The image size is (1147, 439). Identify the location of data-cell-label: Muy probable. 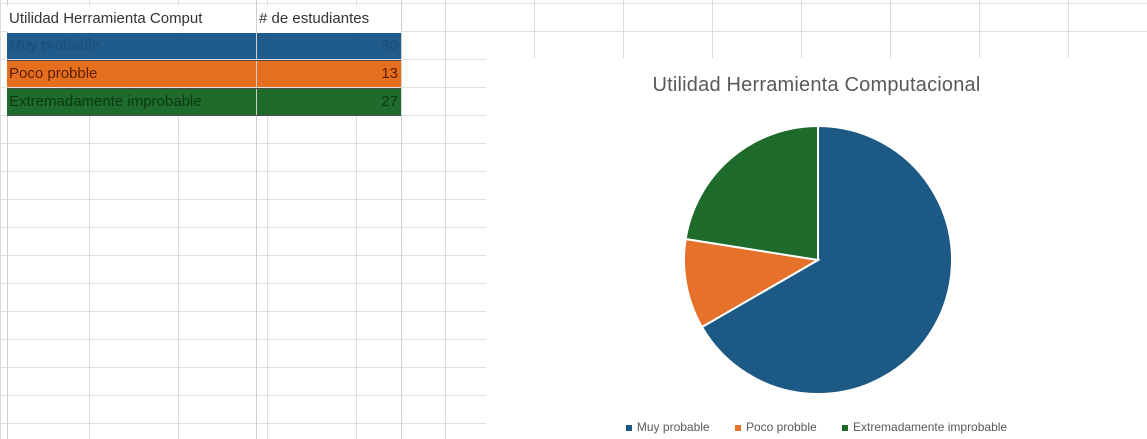
(131, 46).